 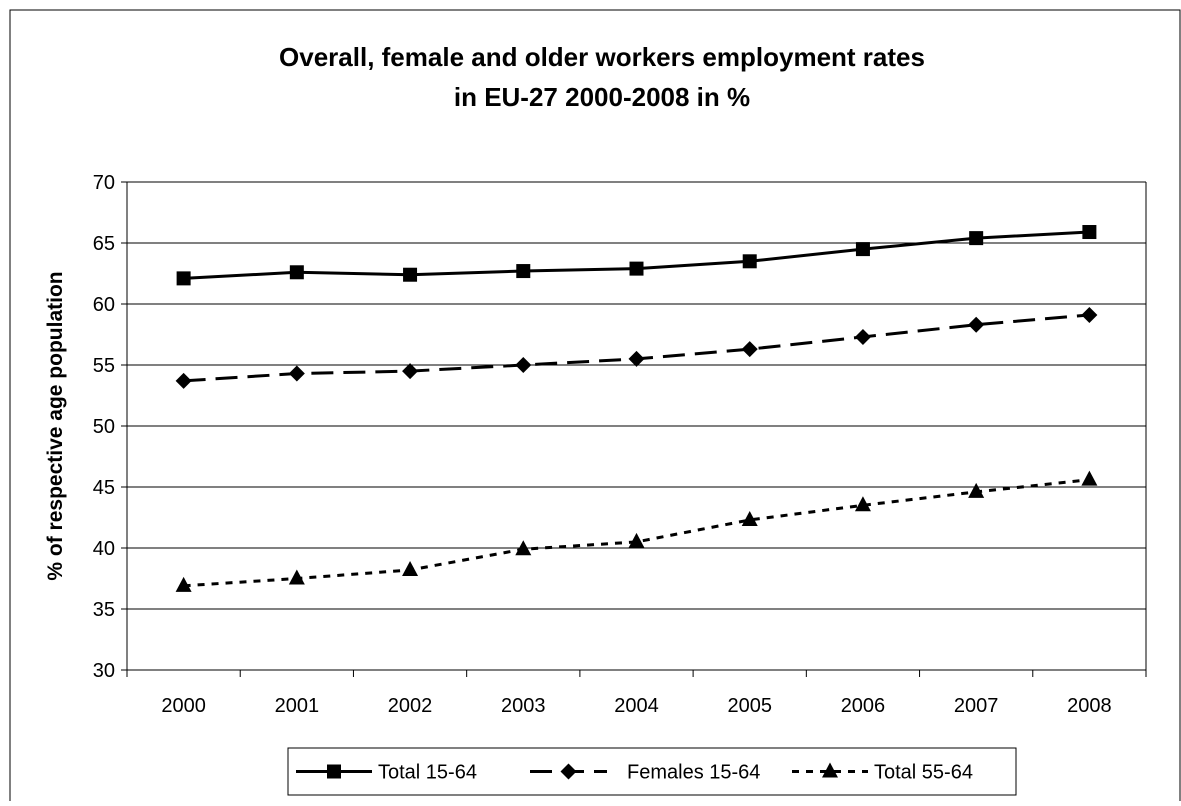 I want to click on y-tick-label: 50, so click(x=104, y=427).